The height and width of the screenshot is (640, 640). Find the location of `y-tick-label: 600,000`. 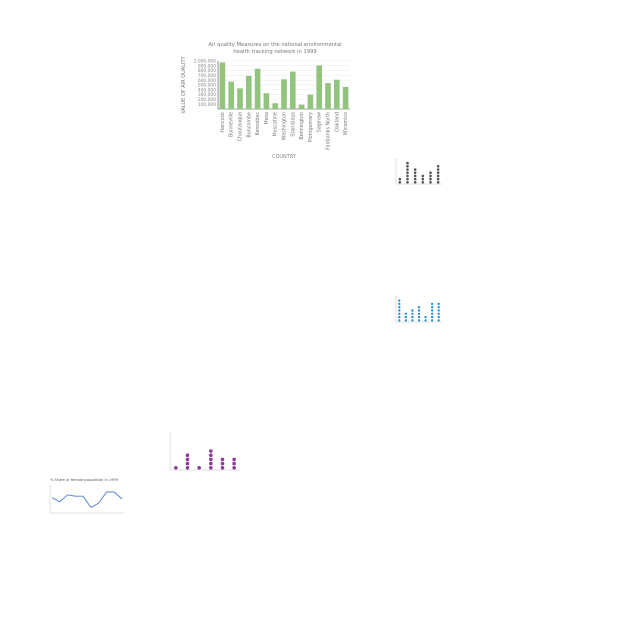

y-tick-label: 600,000 is located at coordinates (207, 81).